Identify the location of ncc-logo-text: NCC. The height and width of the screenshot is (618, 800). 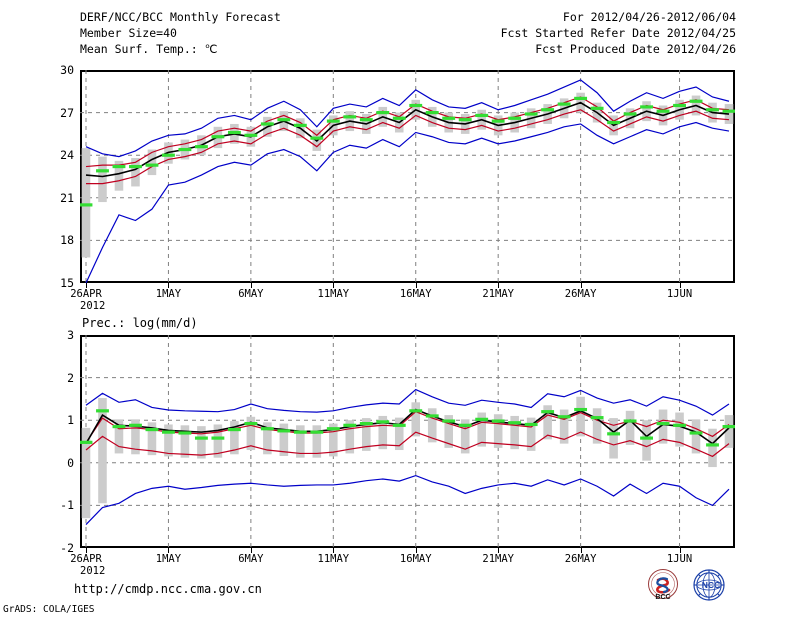
(711, 585).